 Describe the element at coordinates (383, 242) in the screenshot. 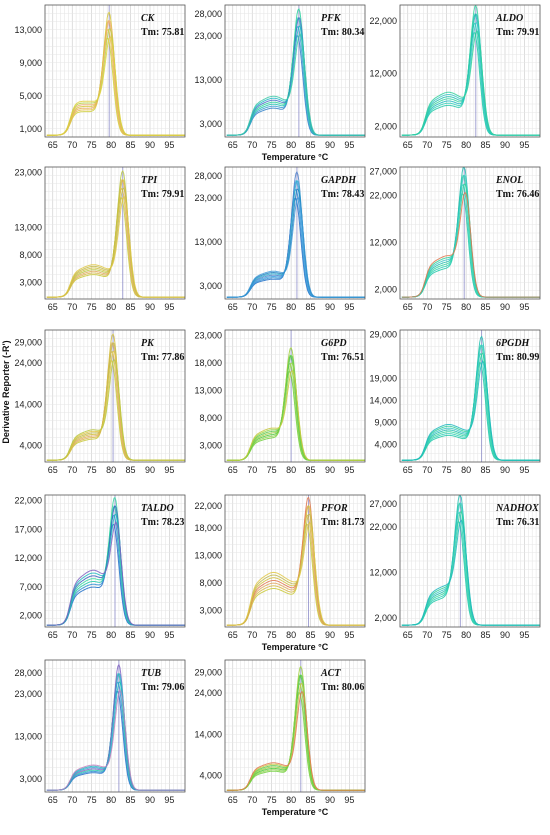

I see `y-tick-label: 12,000` at that location.